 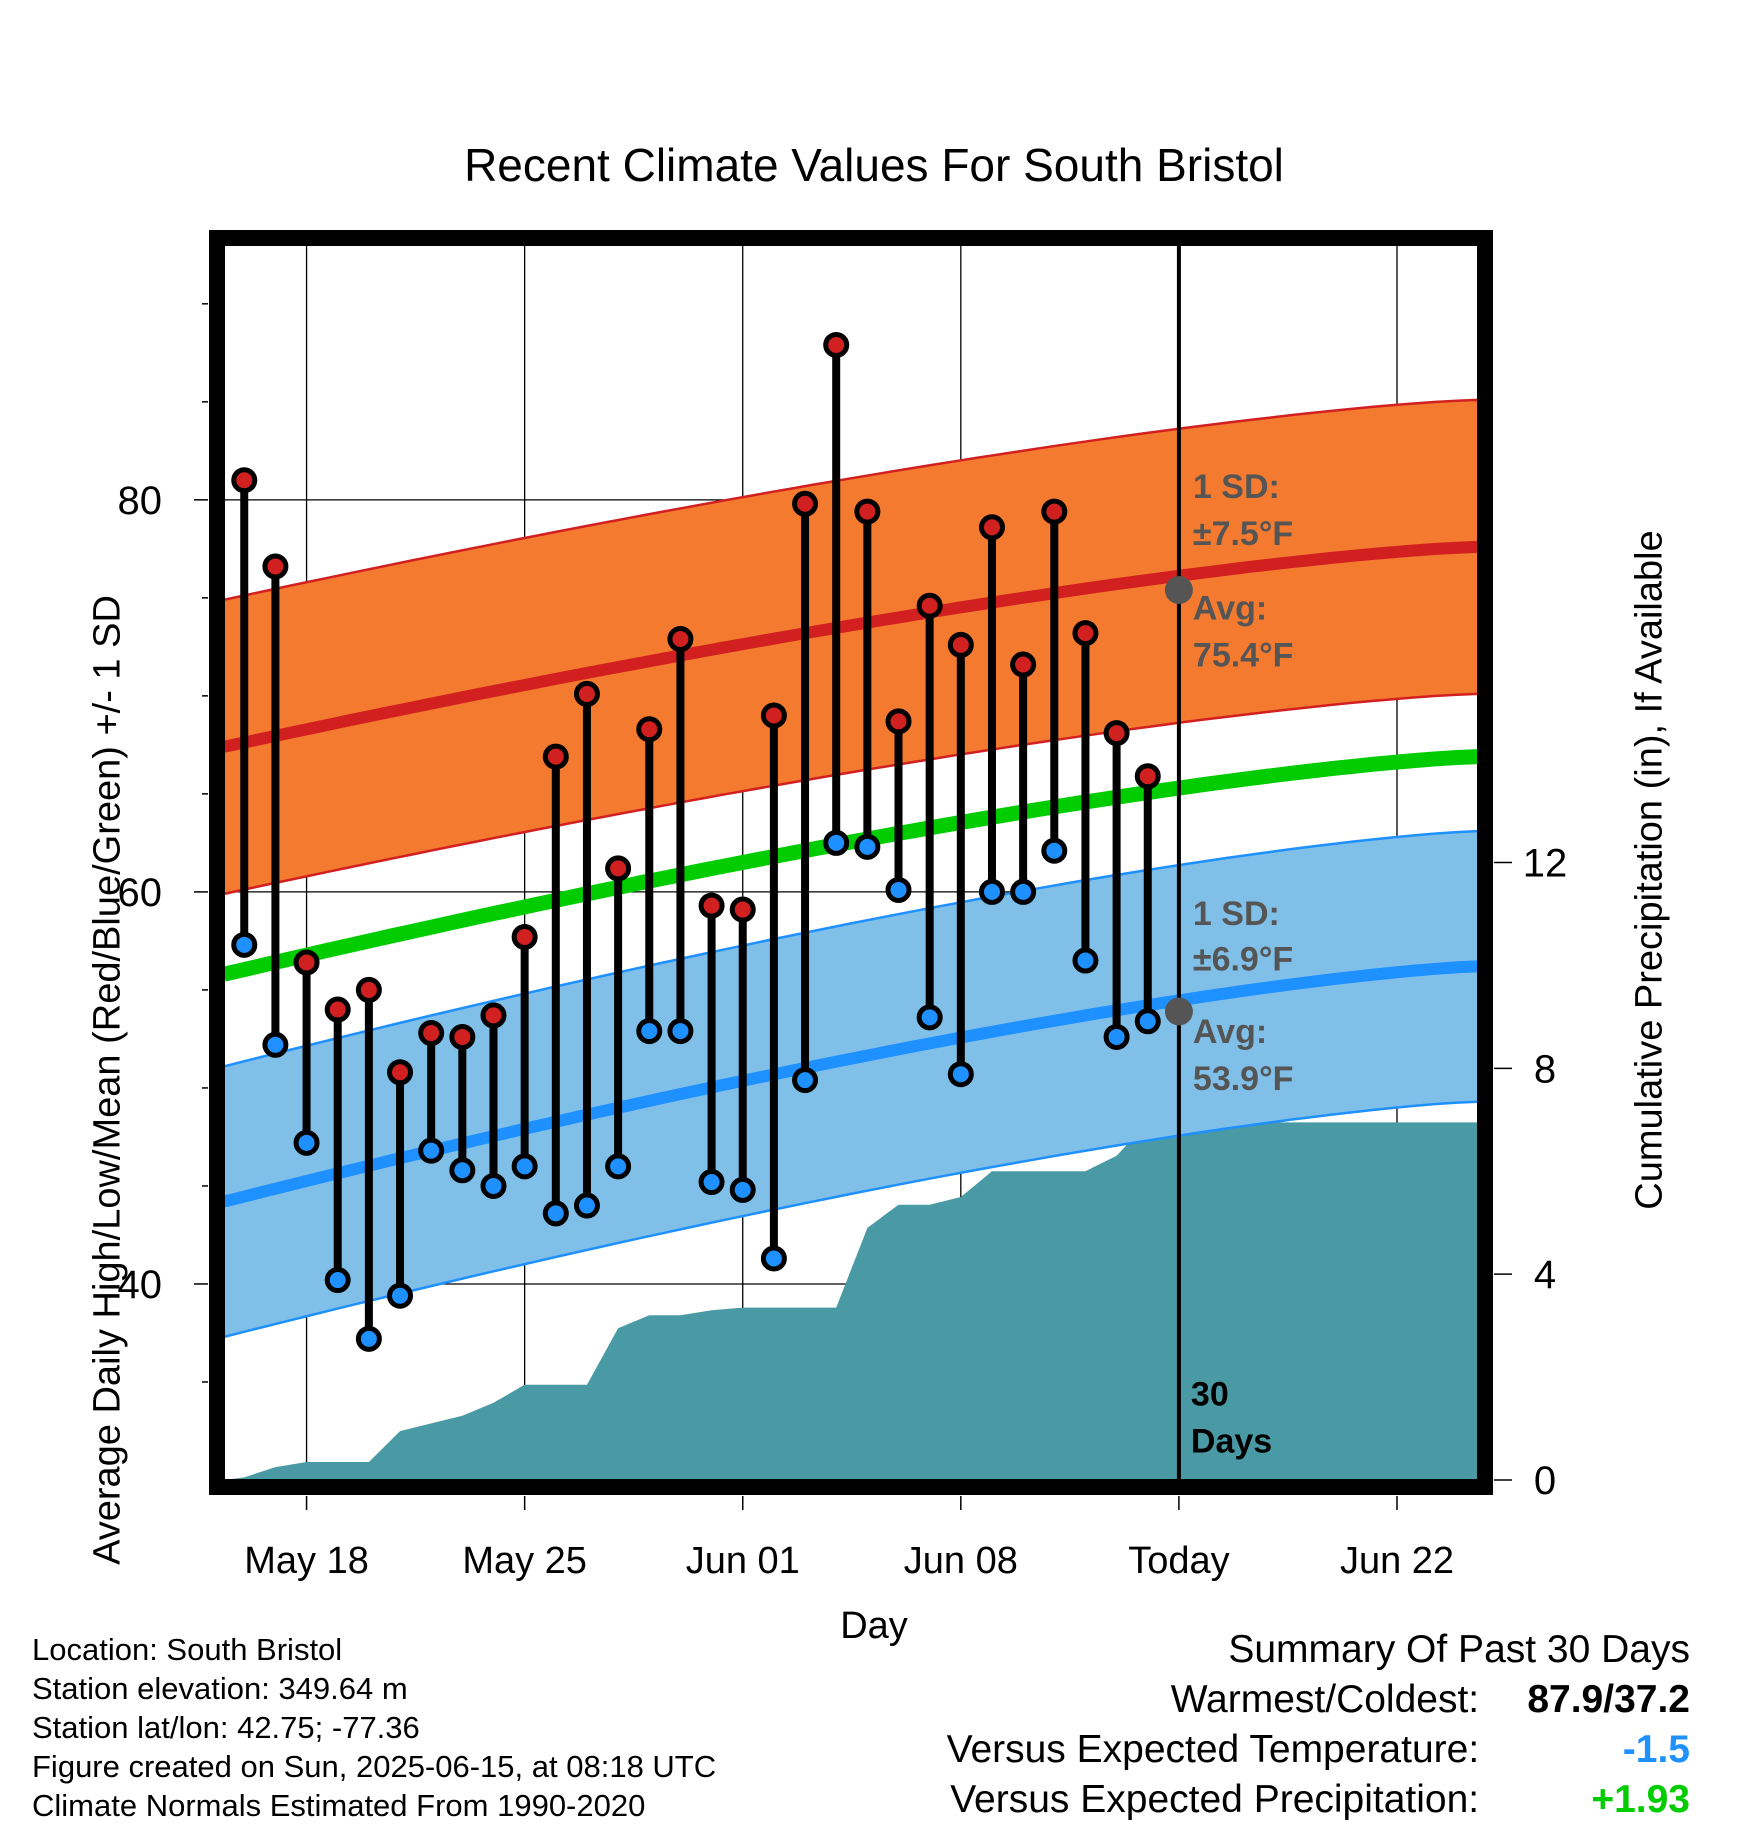 I want to click on info-normals: Climate Normals Estimated From 1990-2020, so click(x=339, y=1805).